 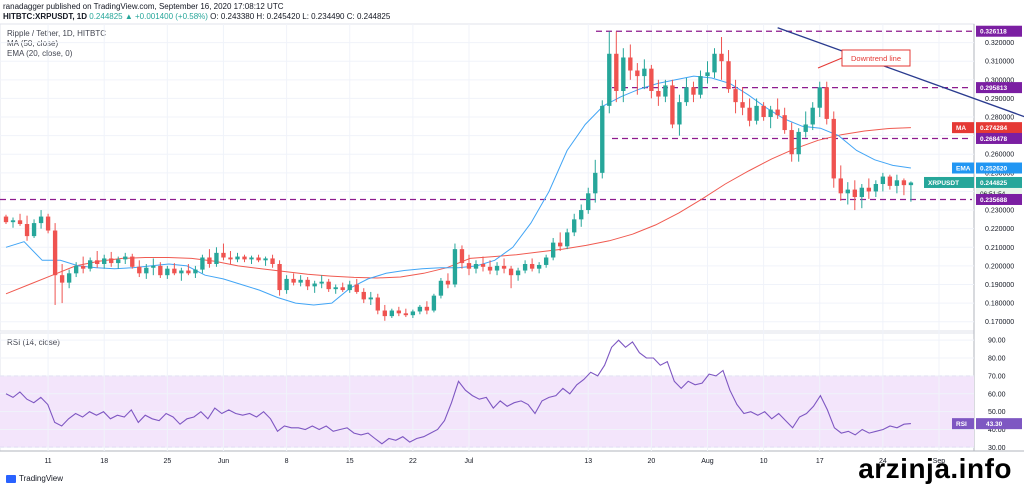 I want to click on tag-last-price-bg, so click(x=999, y=182).